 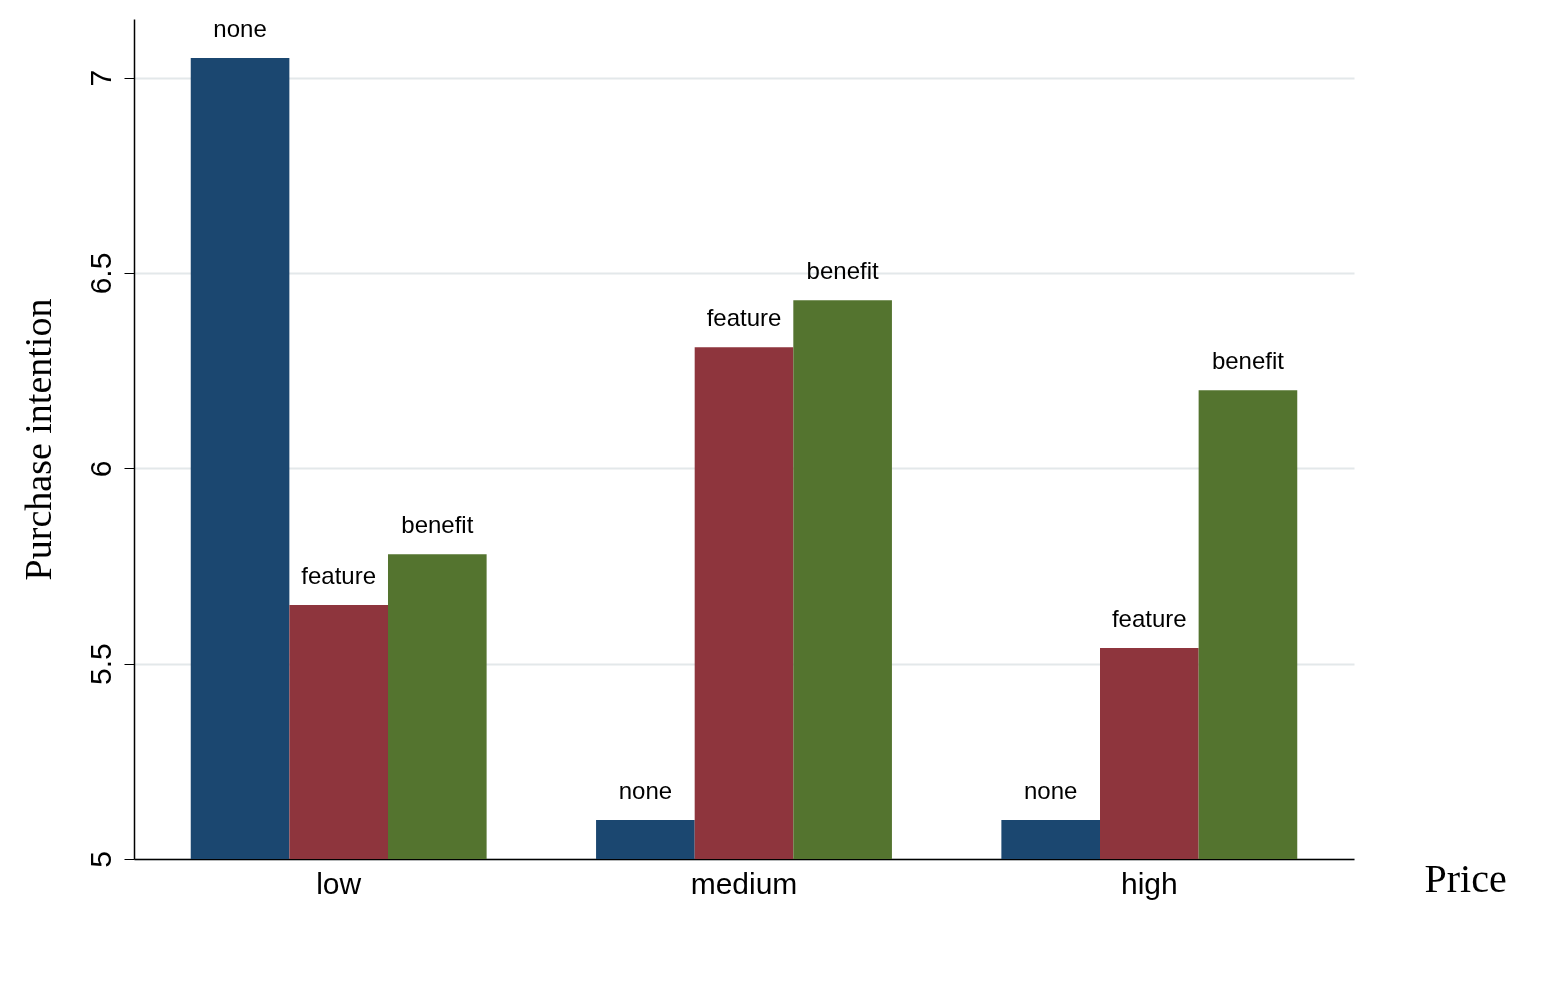 I want to click on y-tick-label: 6, so click(x=100, y=469).